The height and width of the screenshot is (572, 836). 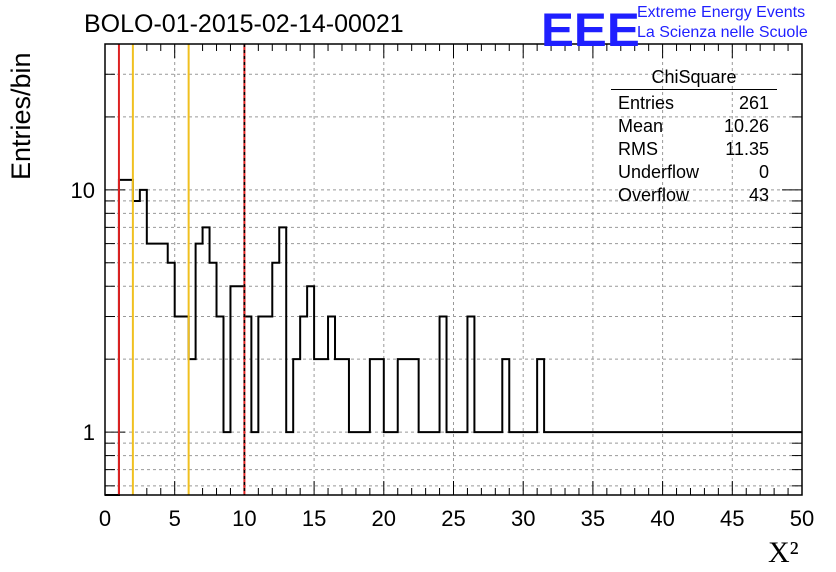 What do you see at coordinates (590, 29) in the screenshot?
I see `eee-logo: EEE` at bounding box center [590, 29].